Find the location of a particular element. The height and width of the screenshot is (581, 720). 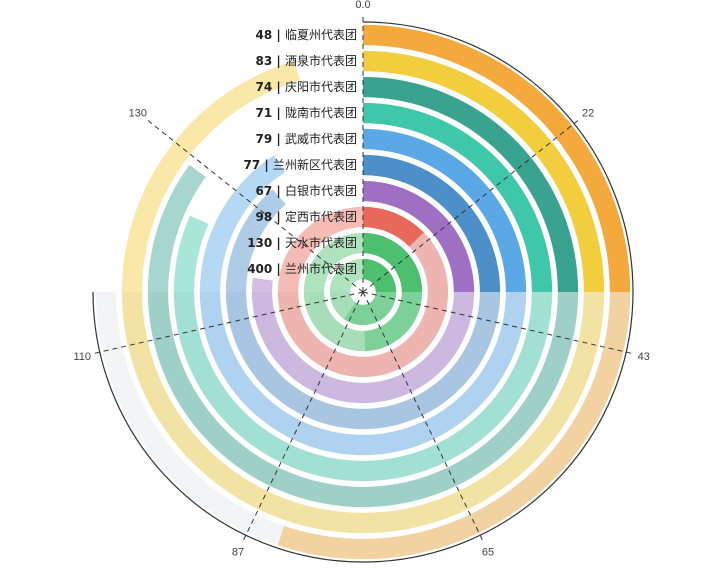

category-label: 71 | 陇南市代表团 is located at coordinates (306, 112).